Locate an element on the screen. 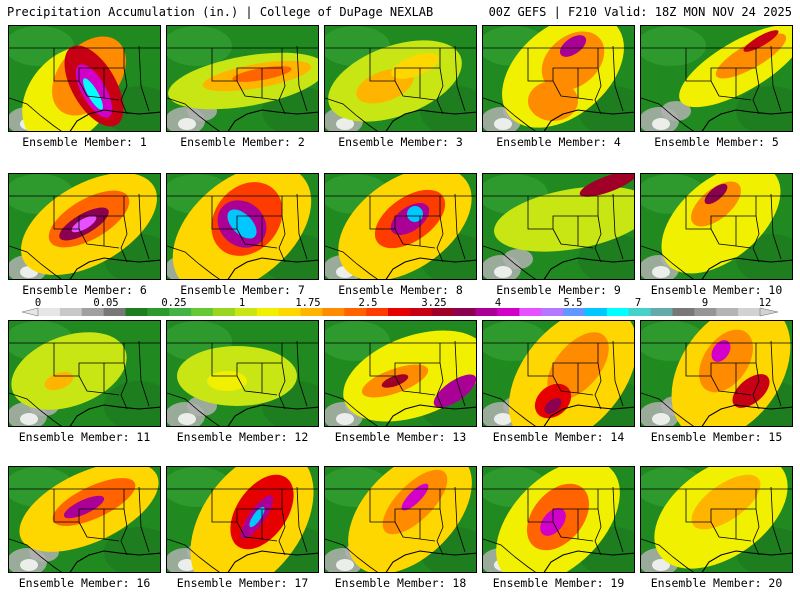  ensemble-member-label: Ensemble Member: 1 is located at coordinates (84, 142).